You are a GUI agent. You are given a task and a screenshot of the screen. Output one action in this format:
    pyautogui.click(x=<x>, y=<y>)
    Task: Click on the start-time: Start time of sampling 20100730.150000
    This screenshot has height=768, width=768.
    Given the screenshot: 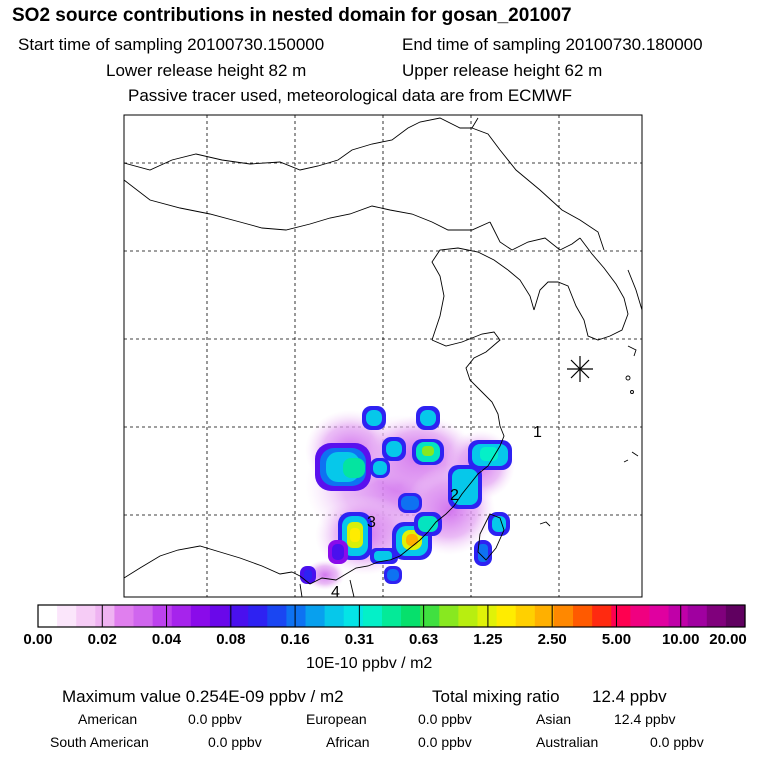 What is the action you would take?
    pyautogui.click(x=171, y=44)
    